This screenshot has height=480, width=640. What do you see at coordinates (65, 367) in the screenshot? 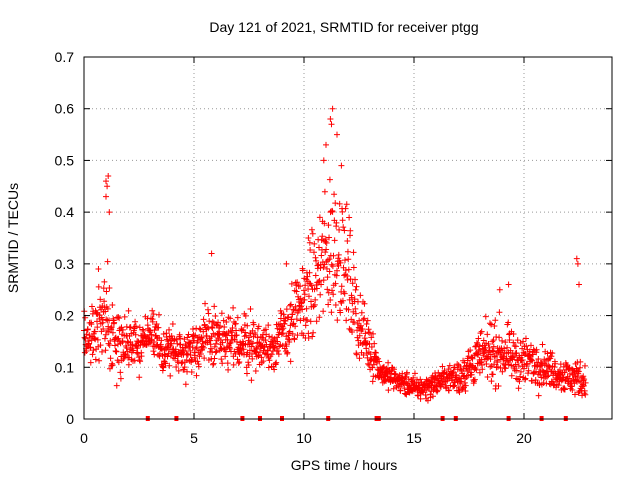
I see `y-tick-label: 0.1` at bounding box center [65, 367].